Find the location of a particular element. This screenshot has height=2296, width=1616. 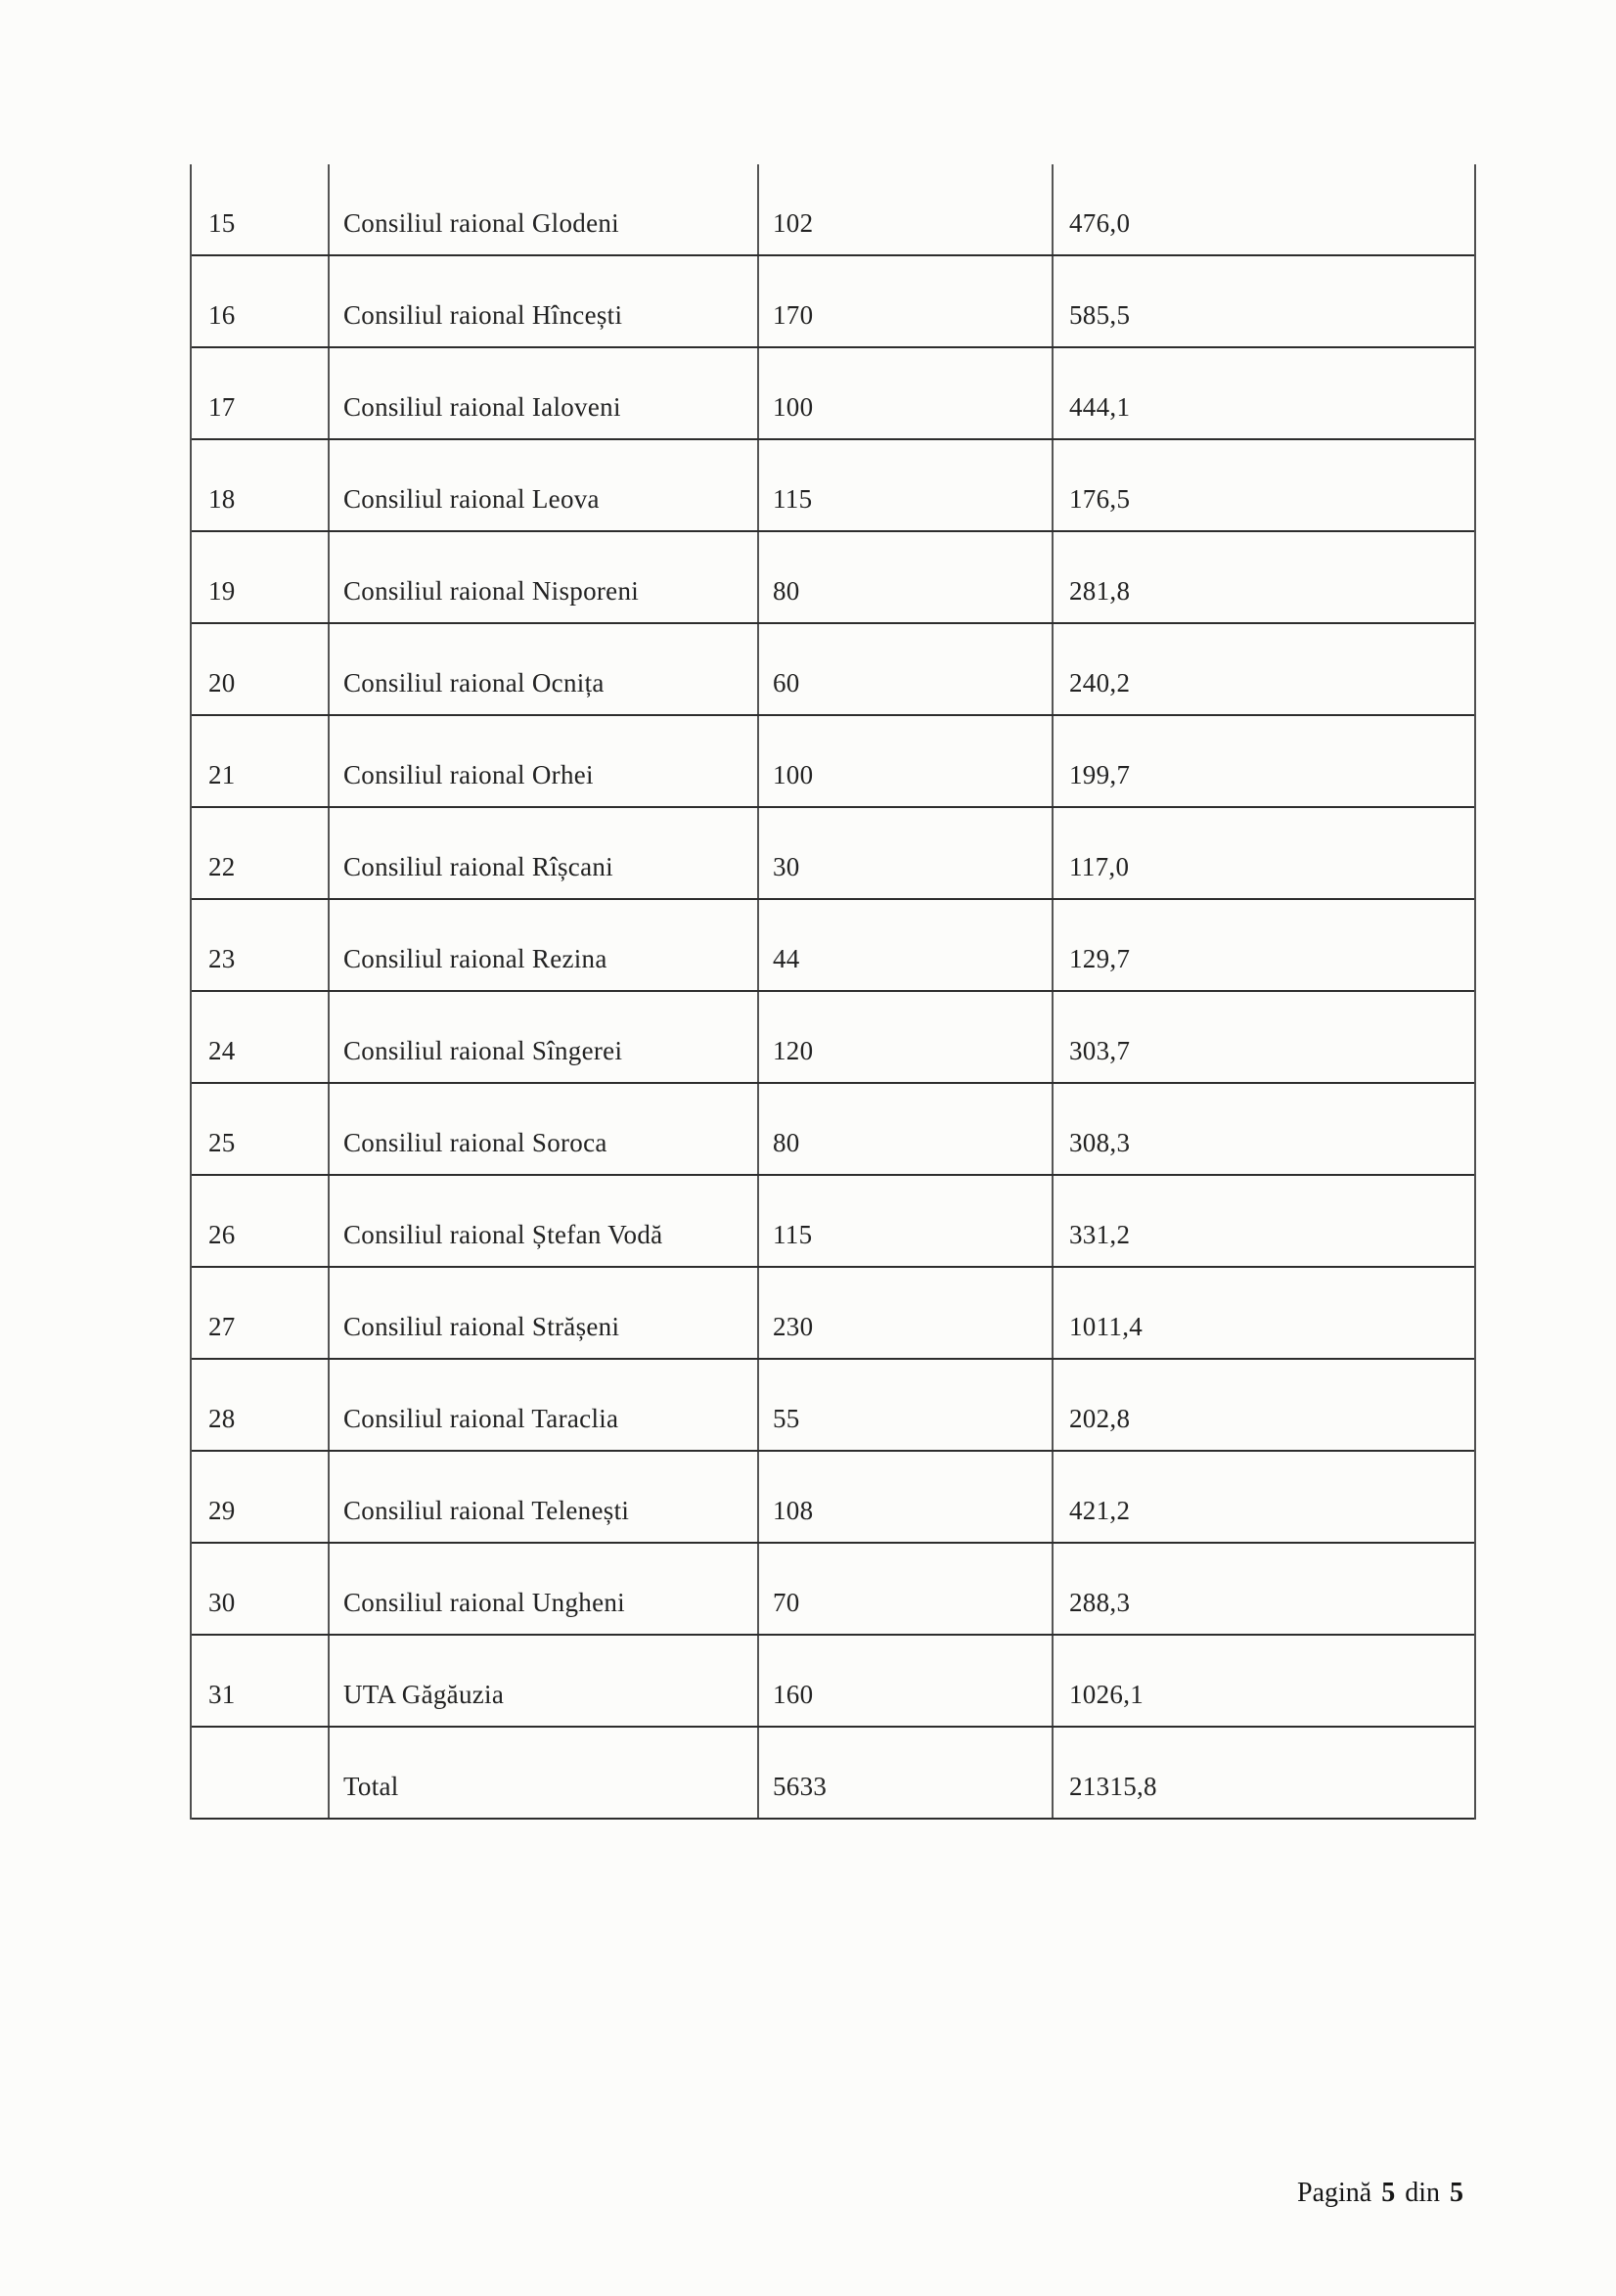

cell-council-name: Consiliul raional Ialoveni is located at coordinates (545, 393).